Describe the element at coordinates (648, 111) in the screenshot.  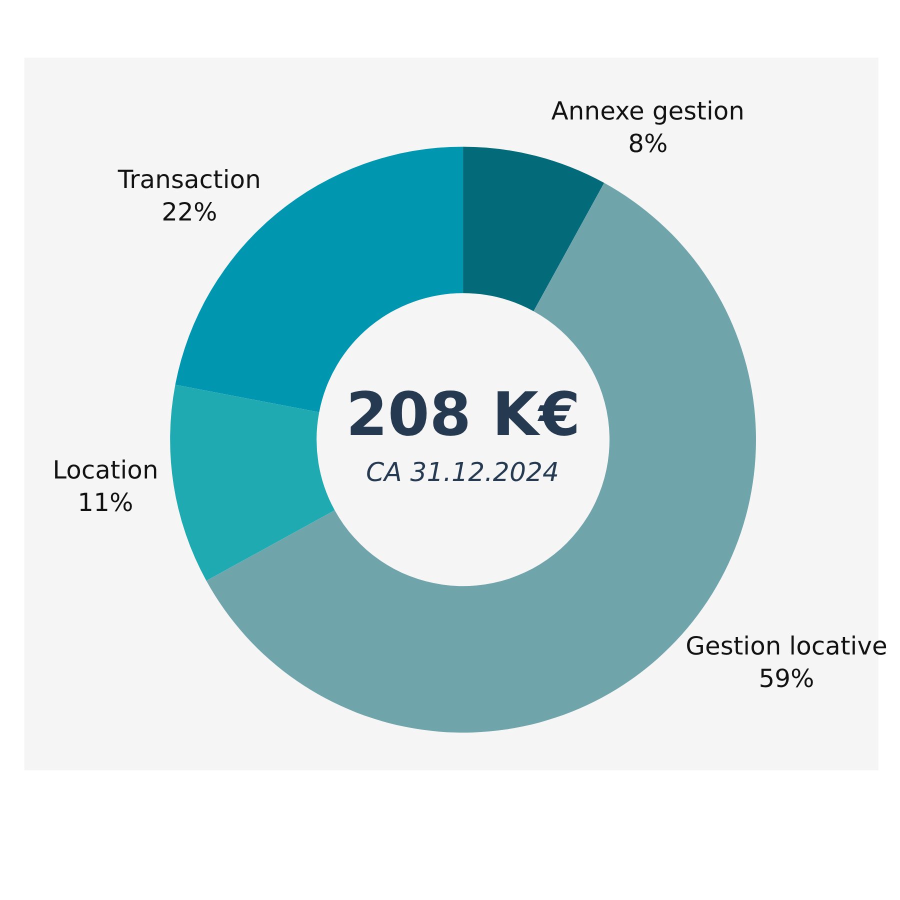
I see `slice-label: Annexe gestion` at that location.